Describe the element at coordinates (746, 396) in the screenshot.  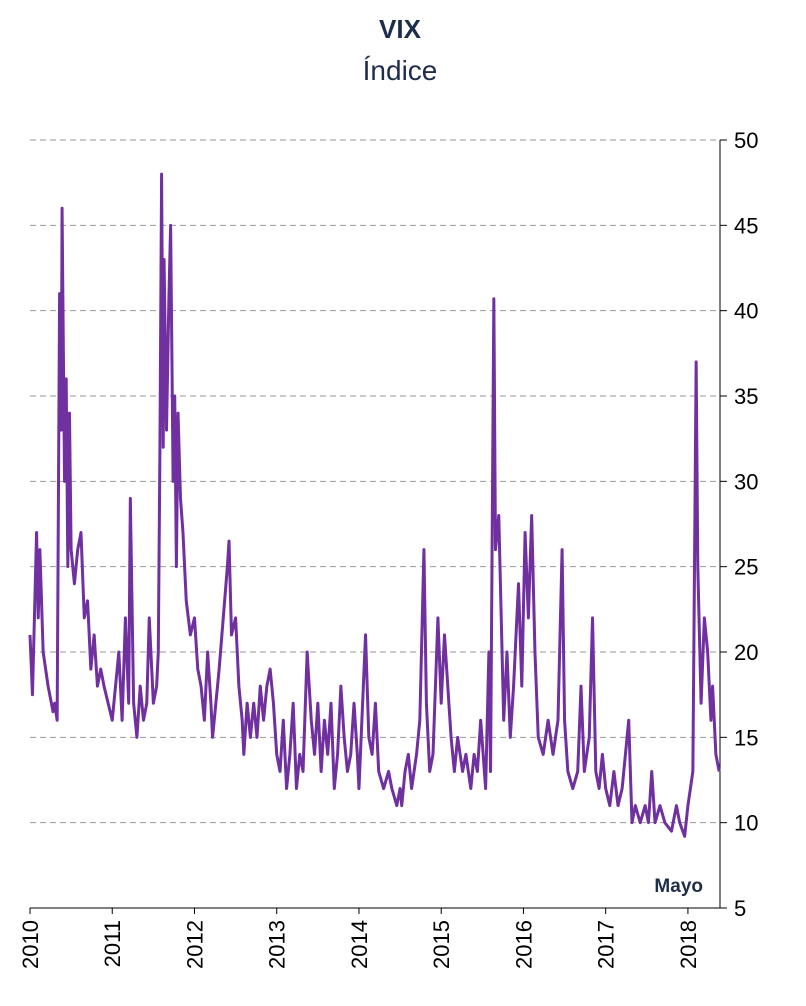
I see `y-tick-label: 35` at that location.